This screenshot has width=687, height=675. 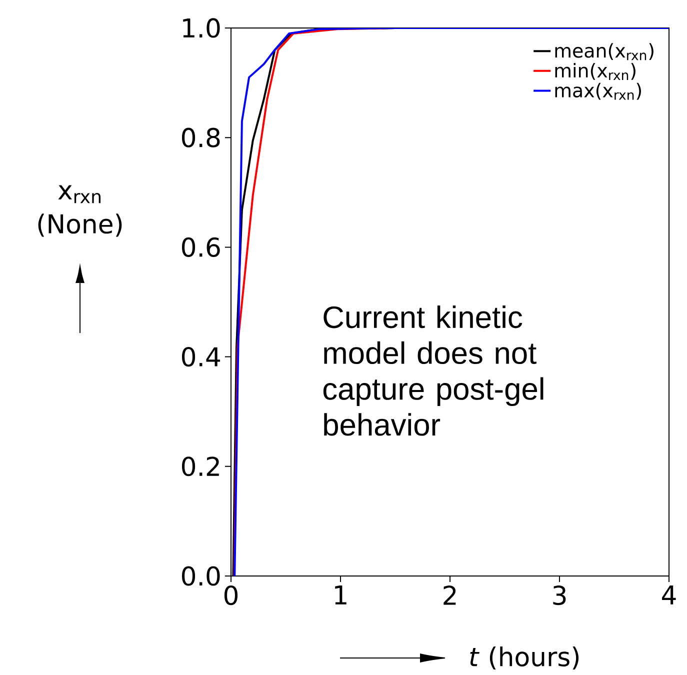 What do you see at coordinates (559, 596) in the screenshot?
I see `x-tick-label: 3` at bounding box center [559, 596].